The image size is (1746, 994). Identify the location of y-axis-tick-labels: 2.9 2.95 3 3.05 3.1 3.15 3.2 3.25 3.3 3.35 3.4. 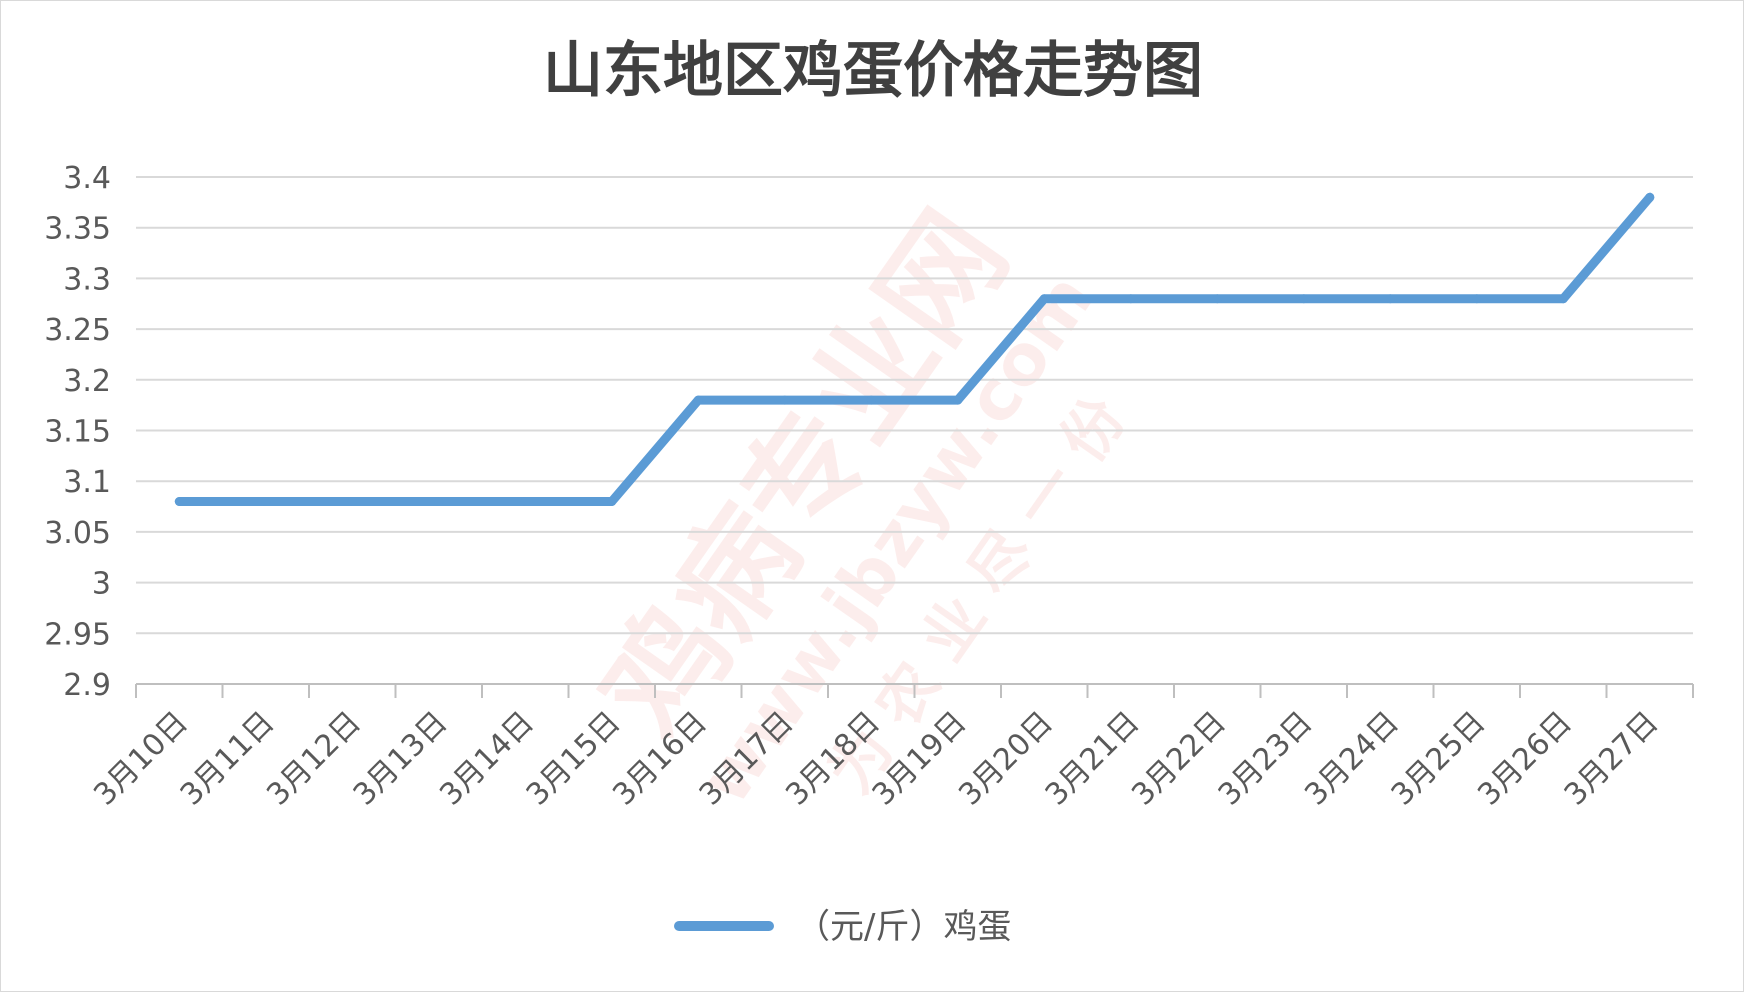
(77, 432).